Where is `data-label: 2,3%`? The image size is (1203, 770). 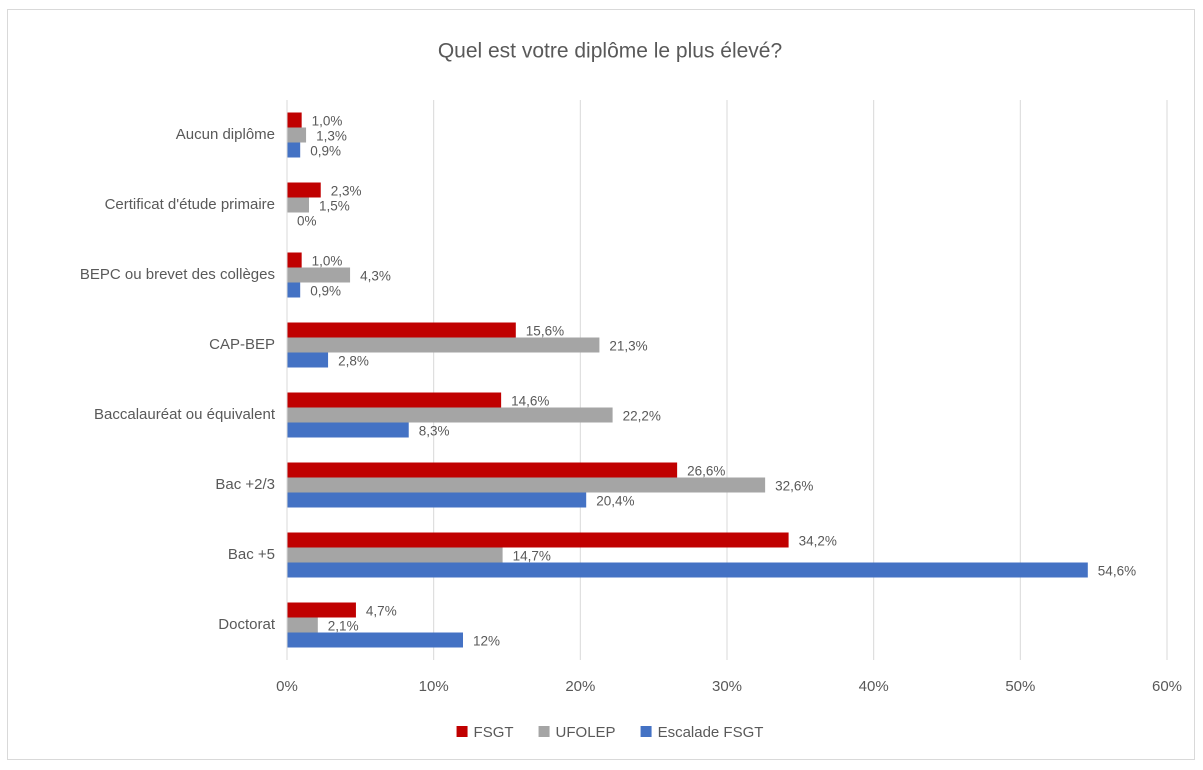
data-label: 2,3% is located at coordinates (346, 191).